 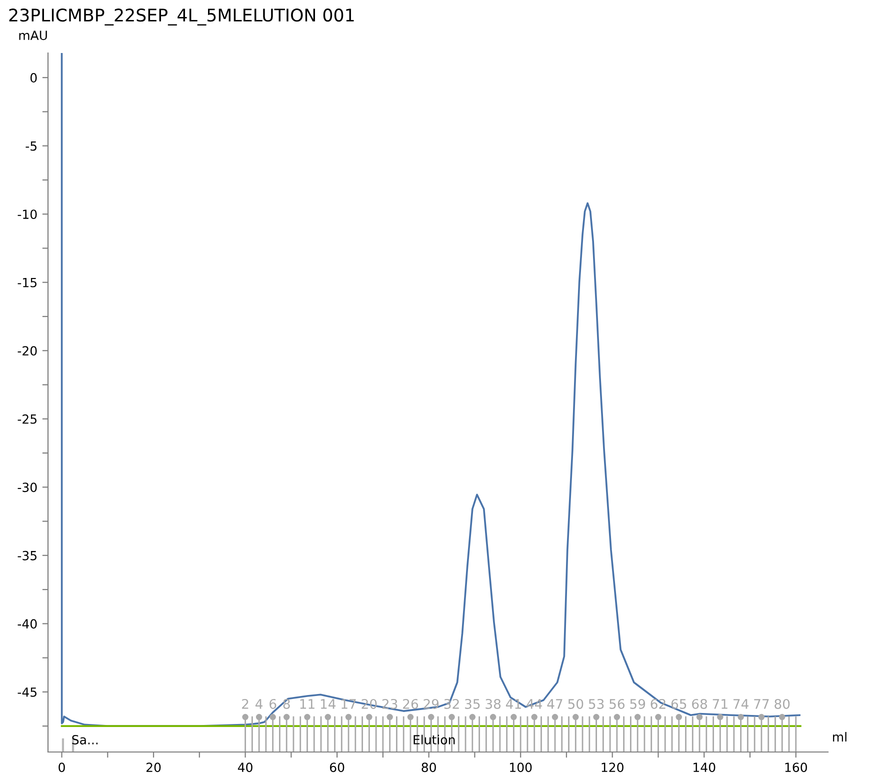 What do you see at coordinates (782, 703) in the screenshot?
I see `x2-tick-label: 80` at bounding box center [782, 703].